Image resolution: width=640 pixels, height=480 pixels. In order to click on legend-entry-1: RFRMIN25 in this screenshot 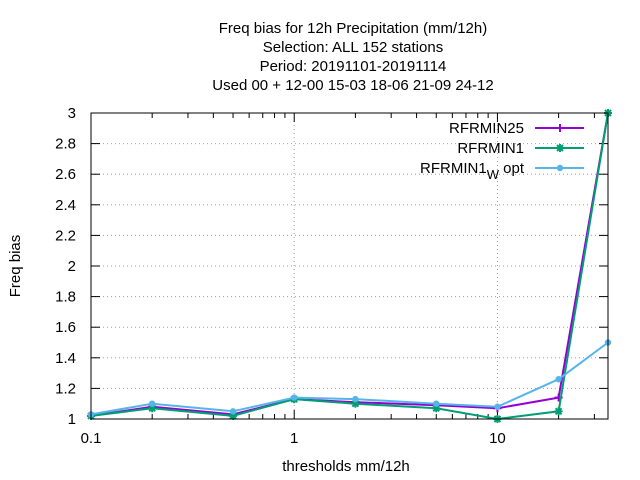, I will do `click(516, 128)`.